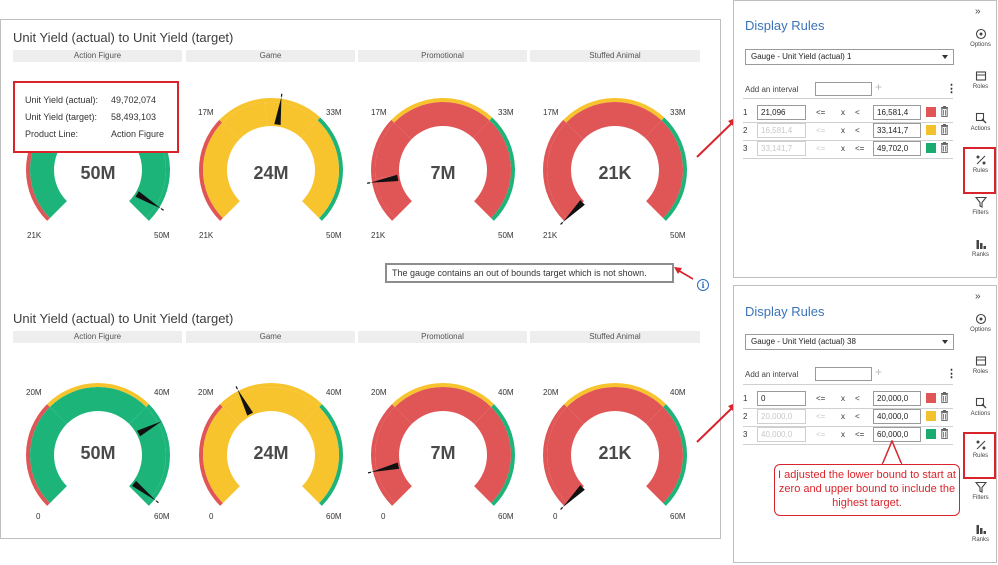 The height and width of the screenshot is (565, 998). I want to click on top-gauge-value: 7M, so click(443, 173).